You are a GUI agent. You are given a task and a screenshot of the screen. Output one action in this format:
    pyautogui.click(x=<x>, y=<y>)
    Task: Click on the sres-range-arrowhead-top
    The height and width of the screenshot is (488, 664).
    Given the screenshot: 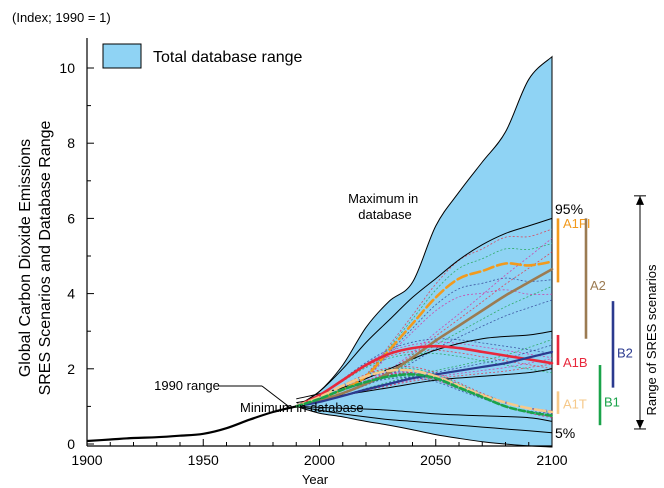 What is the action you would take?
    pyautogui.click(x=640, y=200)
    